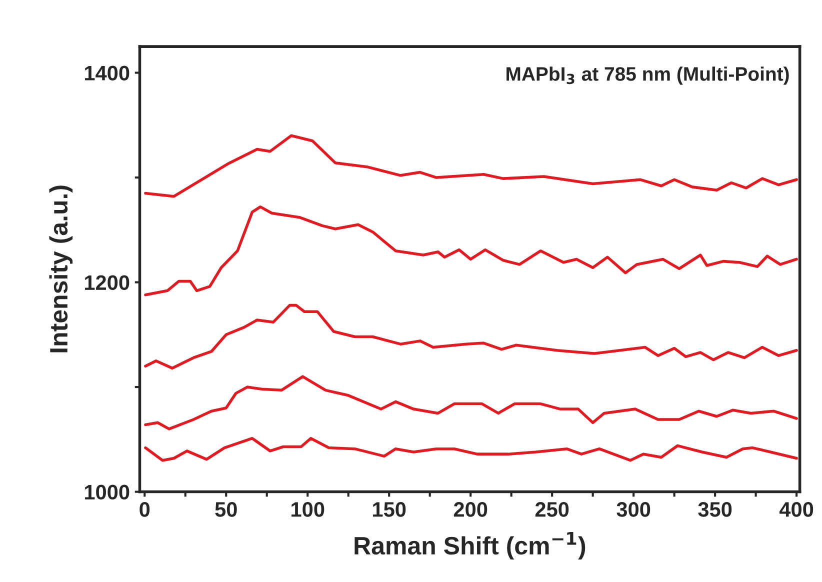 The image size is (822, 582). Describe the element at coordinates (471, 509) in the screenshot. I see `x-tick-label: 200` at that location.